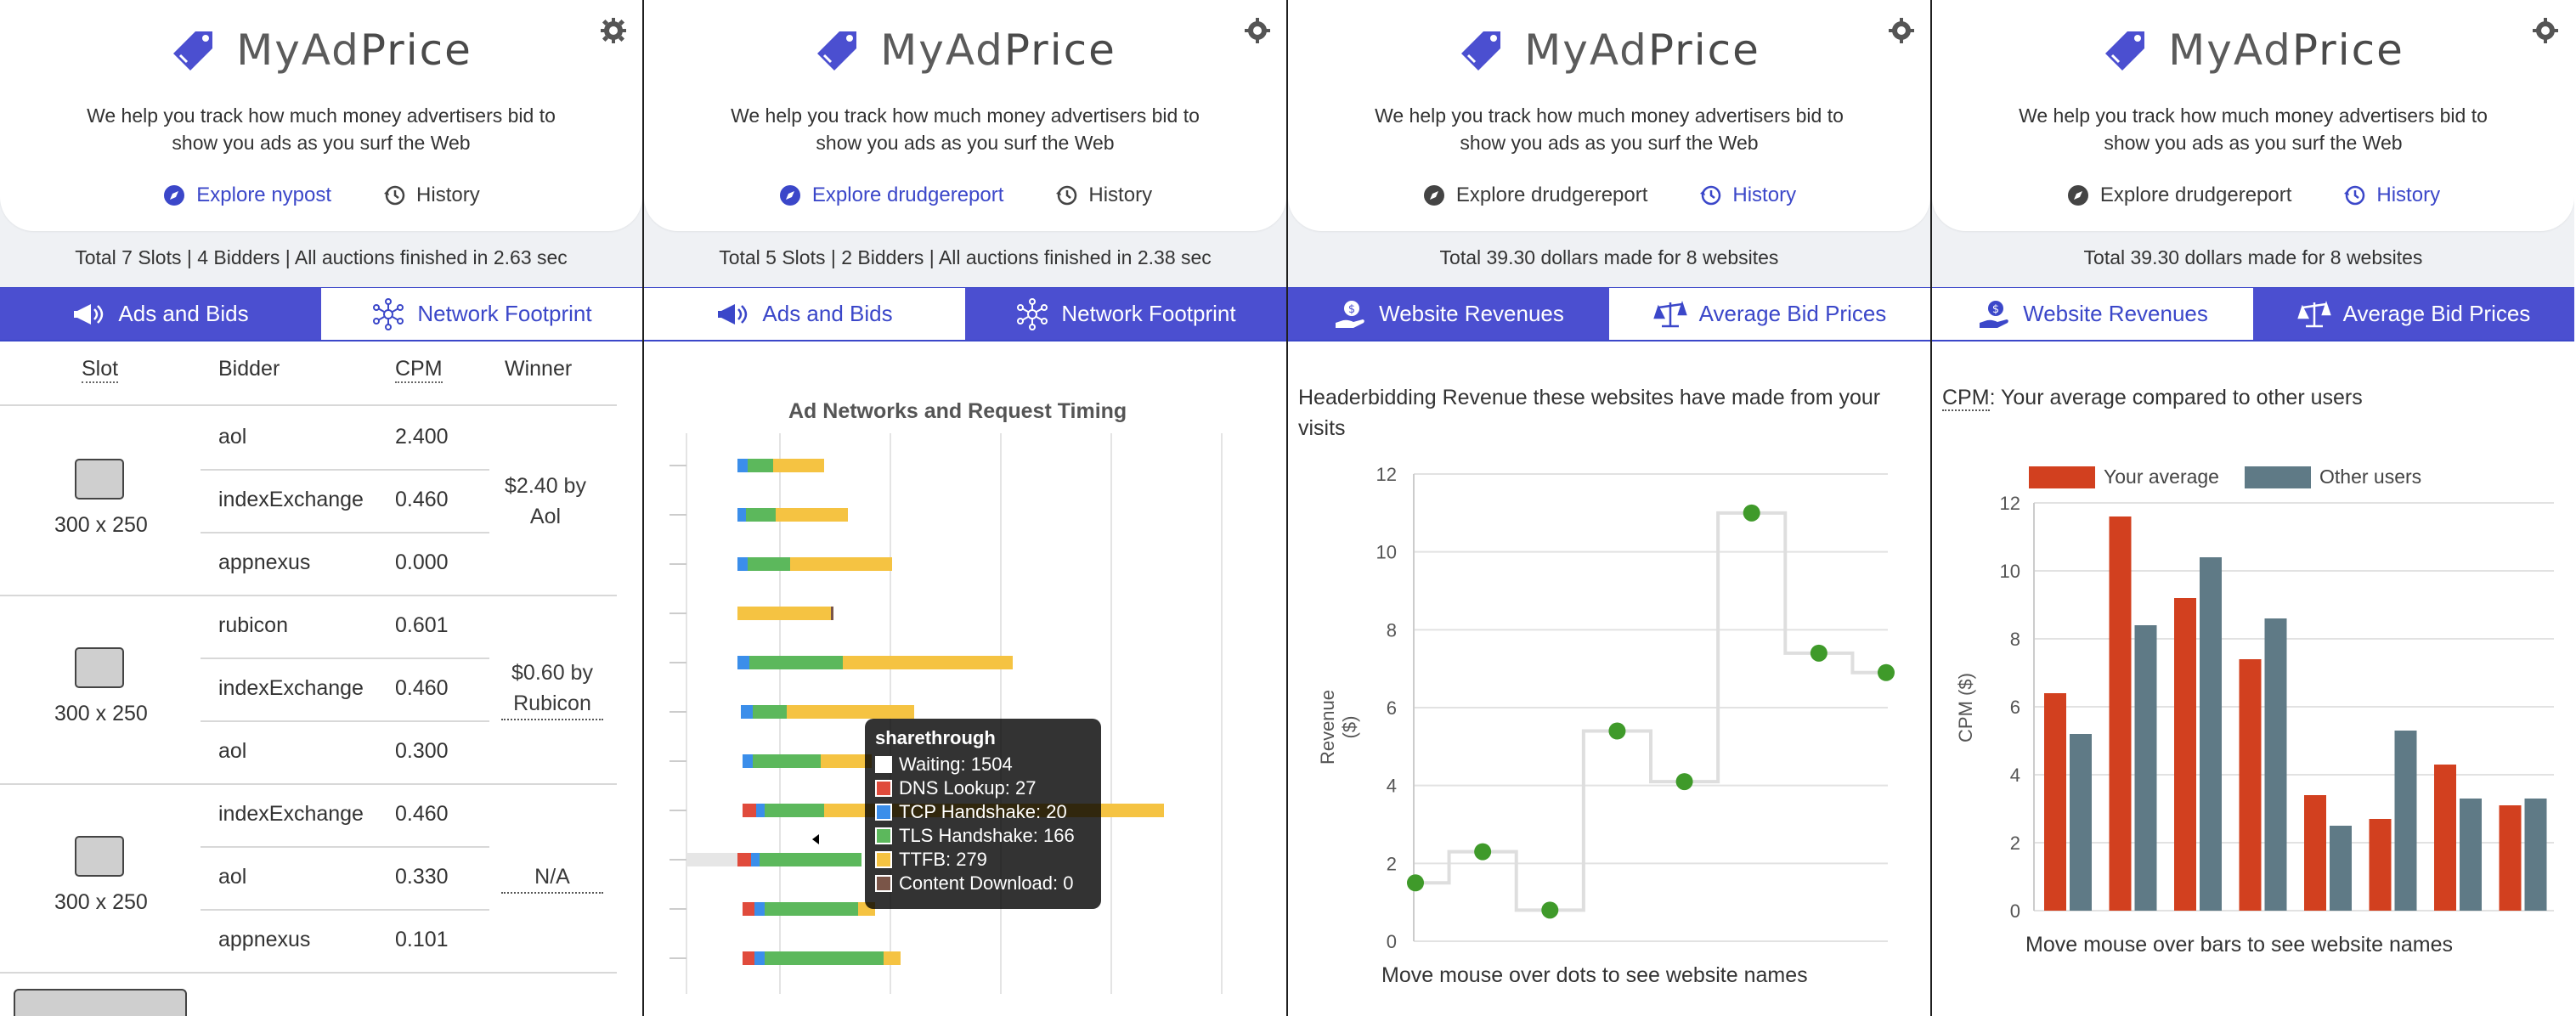 Image resolution: width=2576 pixels, height=1016 pixels. I want to click on winner-cell: $0.60 by Rubicon, so click(552, 689).